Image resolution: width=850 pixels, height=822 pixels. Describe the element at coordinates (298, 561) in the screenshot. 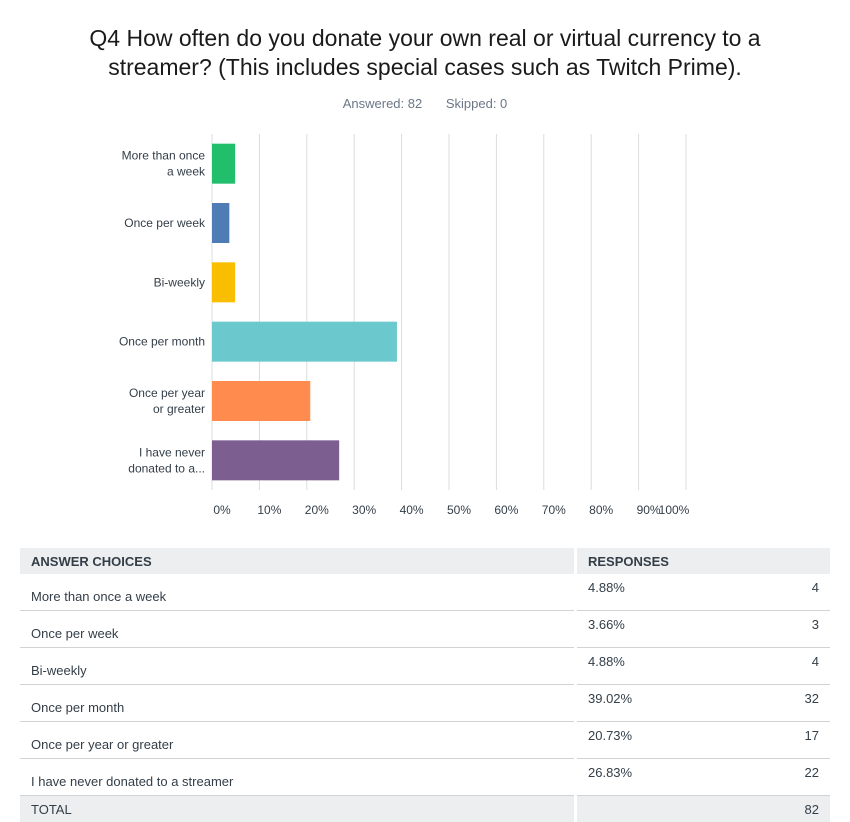

I see `answer-choices-header: ANSWER CHOICES` at that location.